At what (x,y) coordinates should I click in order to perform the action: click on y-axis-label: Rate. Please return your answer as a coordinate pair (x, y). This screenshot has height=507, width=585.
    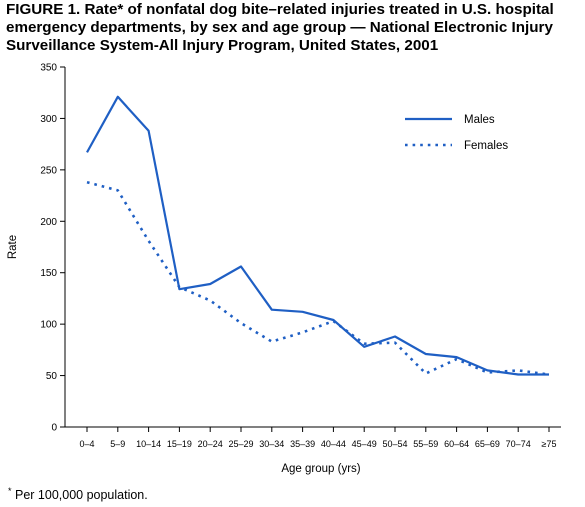
    Looking at the image, I should click on (13, 247).